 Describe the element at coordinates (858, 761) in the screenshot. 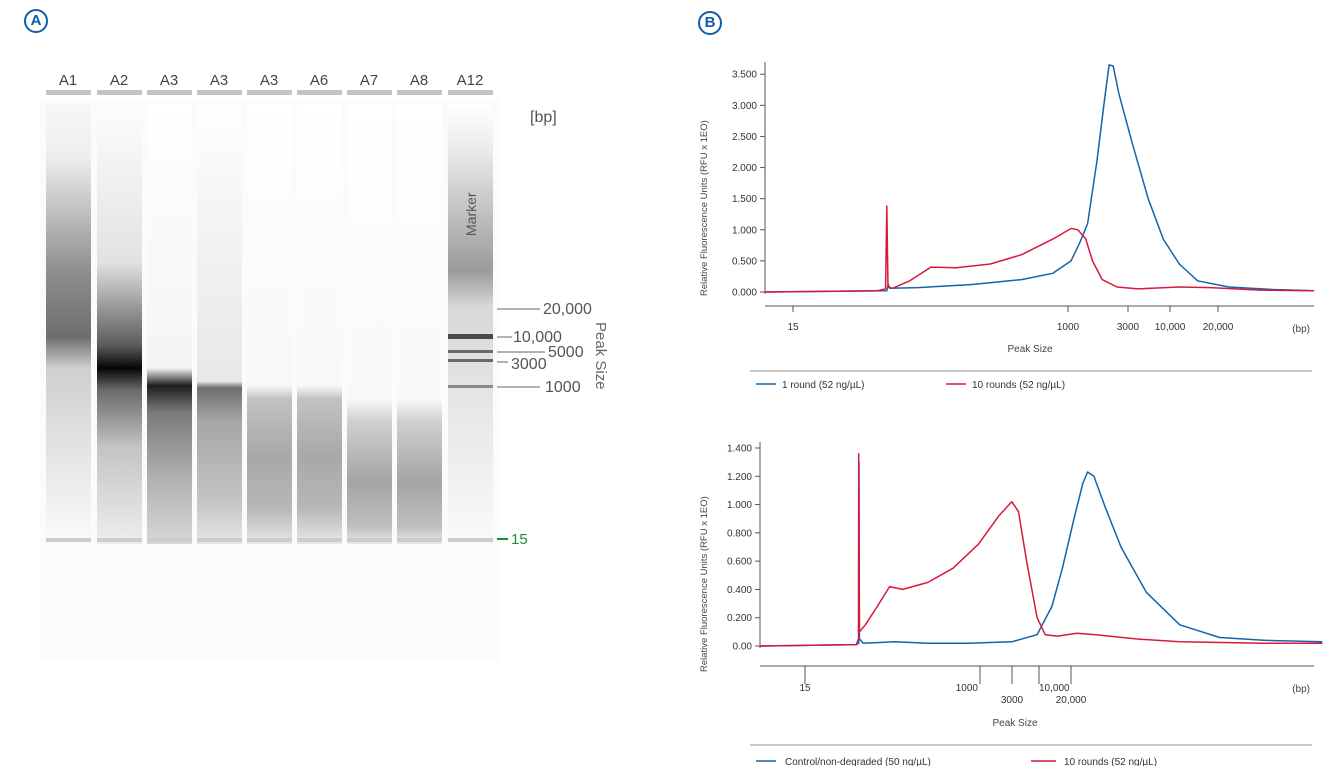

I see `legend-label-1: Control/non-degraded (50 ng/µL)` at that location.